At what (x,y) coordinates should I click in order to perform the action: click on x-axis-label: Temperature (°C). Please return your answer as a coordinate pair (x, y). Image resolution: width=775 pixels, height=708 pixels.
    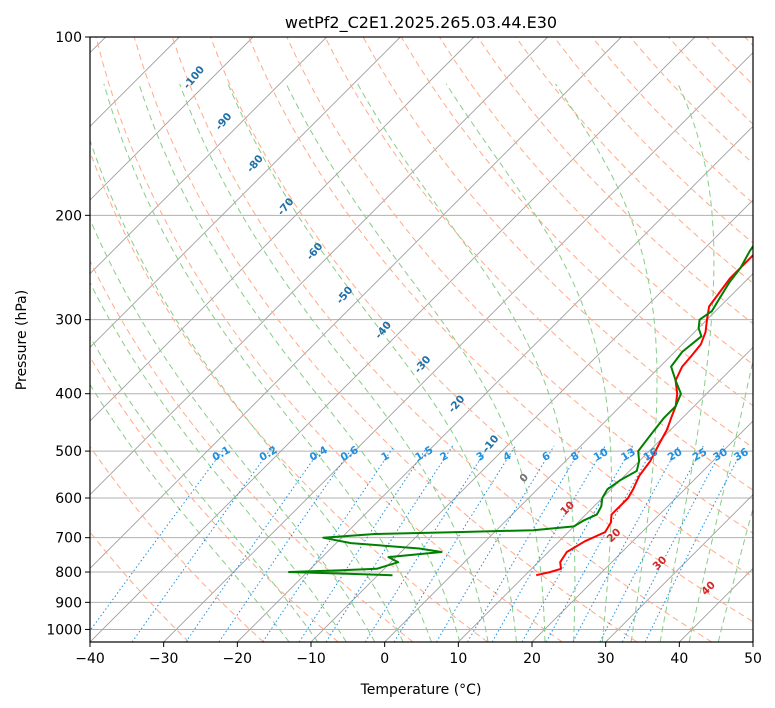
    Looking at the image, I should click on (421, 690).